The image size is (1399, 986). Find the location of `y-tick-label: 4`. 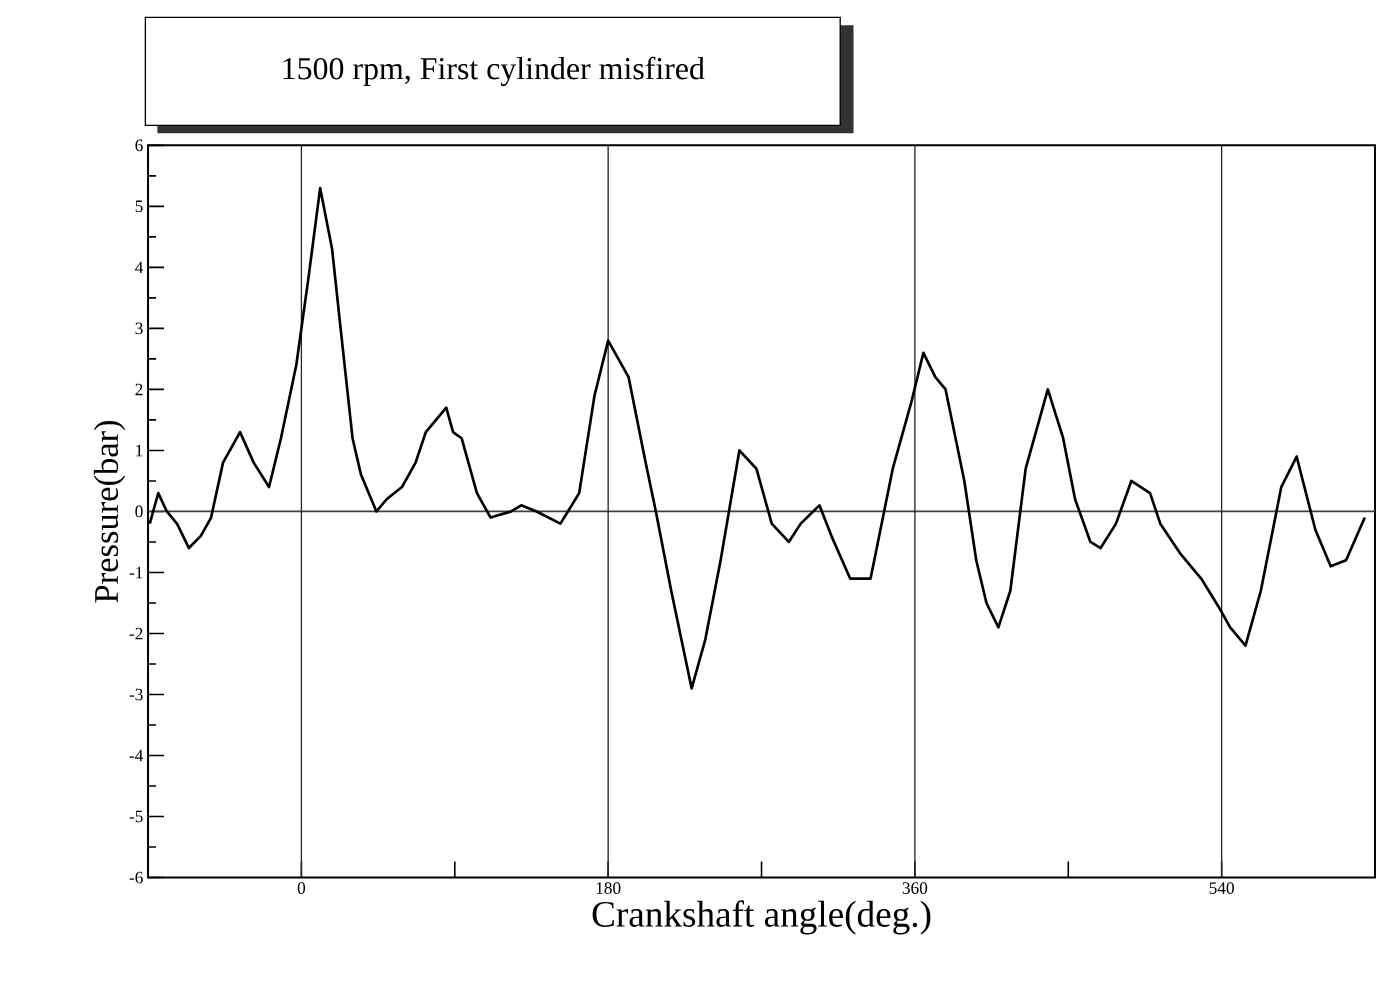

y-tick-label: 4 is located at coordinates (139, 267).